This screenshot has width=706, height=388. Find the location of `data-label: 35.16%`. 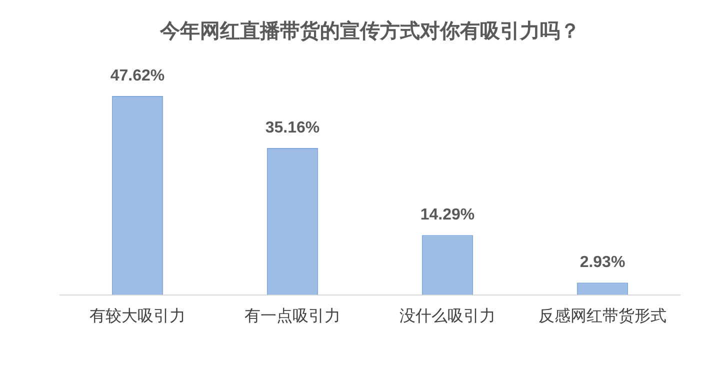

data-label: 35.16% is located at coordinates (292, 127).